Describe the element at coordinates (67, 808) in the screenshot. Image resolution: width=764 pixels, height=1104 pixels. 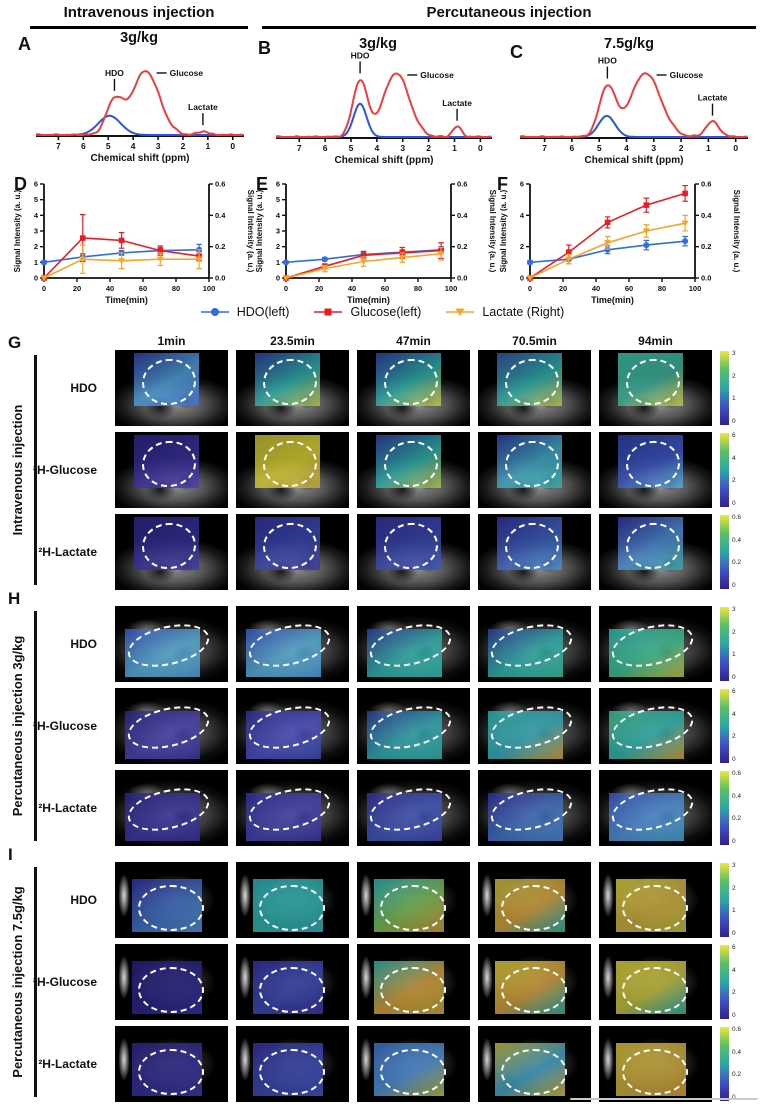
I see `row-label-H-2: ²H-Lactate` at that location.